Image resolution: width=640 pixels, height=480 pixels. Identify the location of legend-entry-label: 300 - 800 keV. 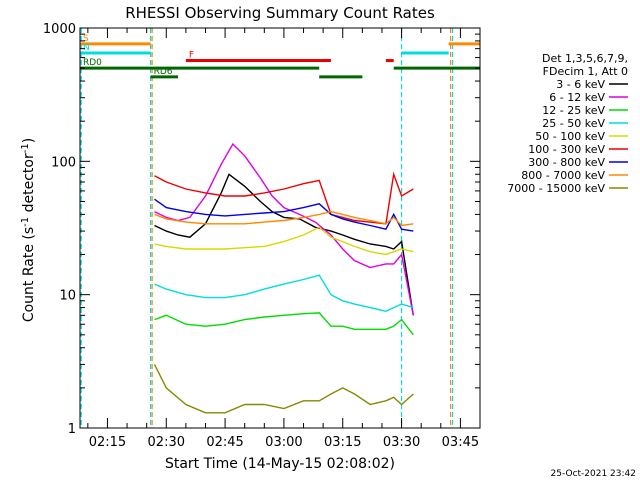
(566, 162).